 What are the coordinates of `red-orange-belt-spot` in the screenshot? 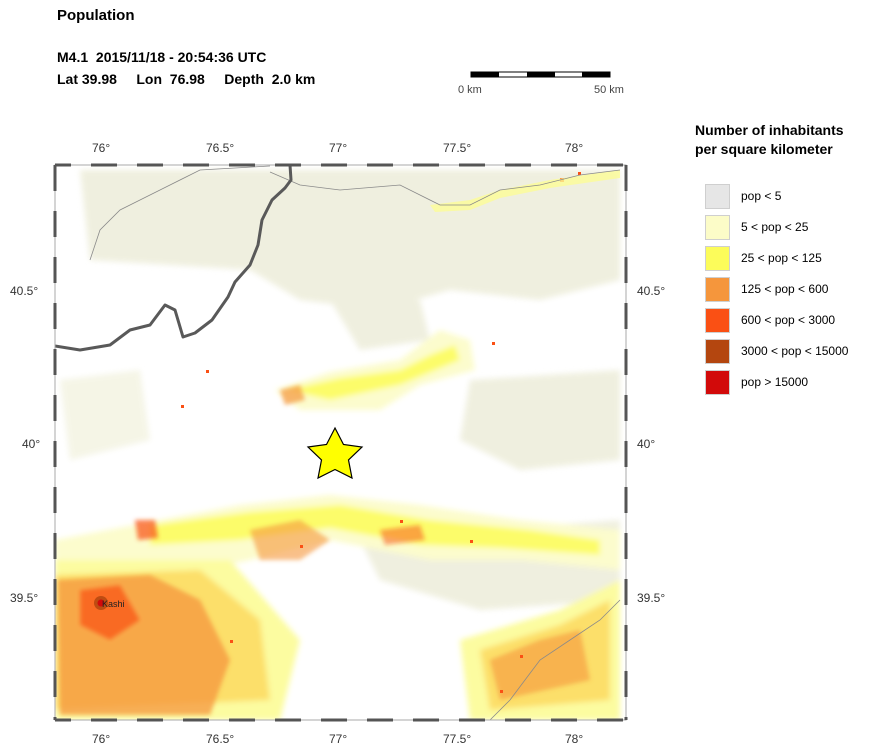 It's located at (402, 535).